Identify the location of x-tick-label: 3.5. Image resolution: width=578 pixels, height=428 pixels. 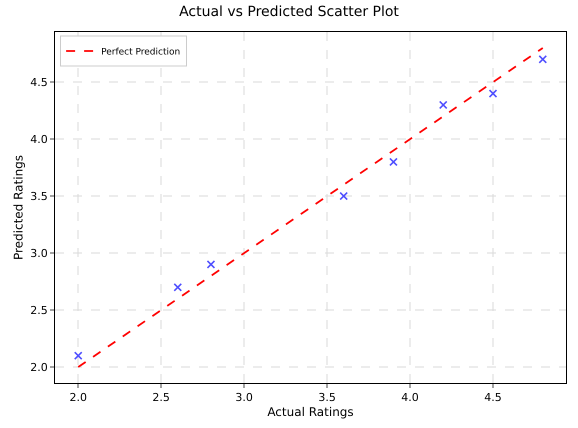
(327, 397).